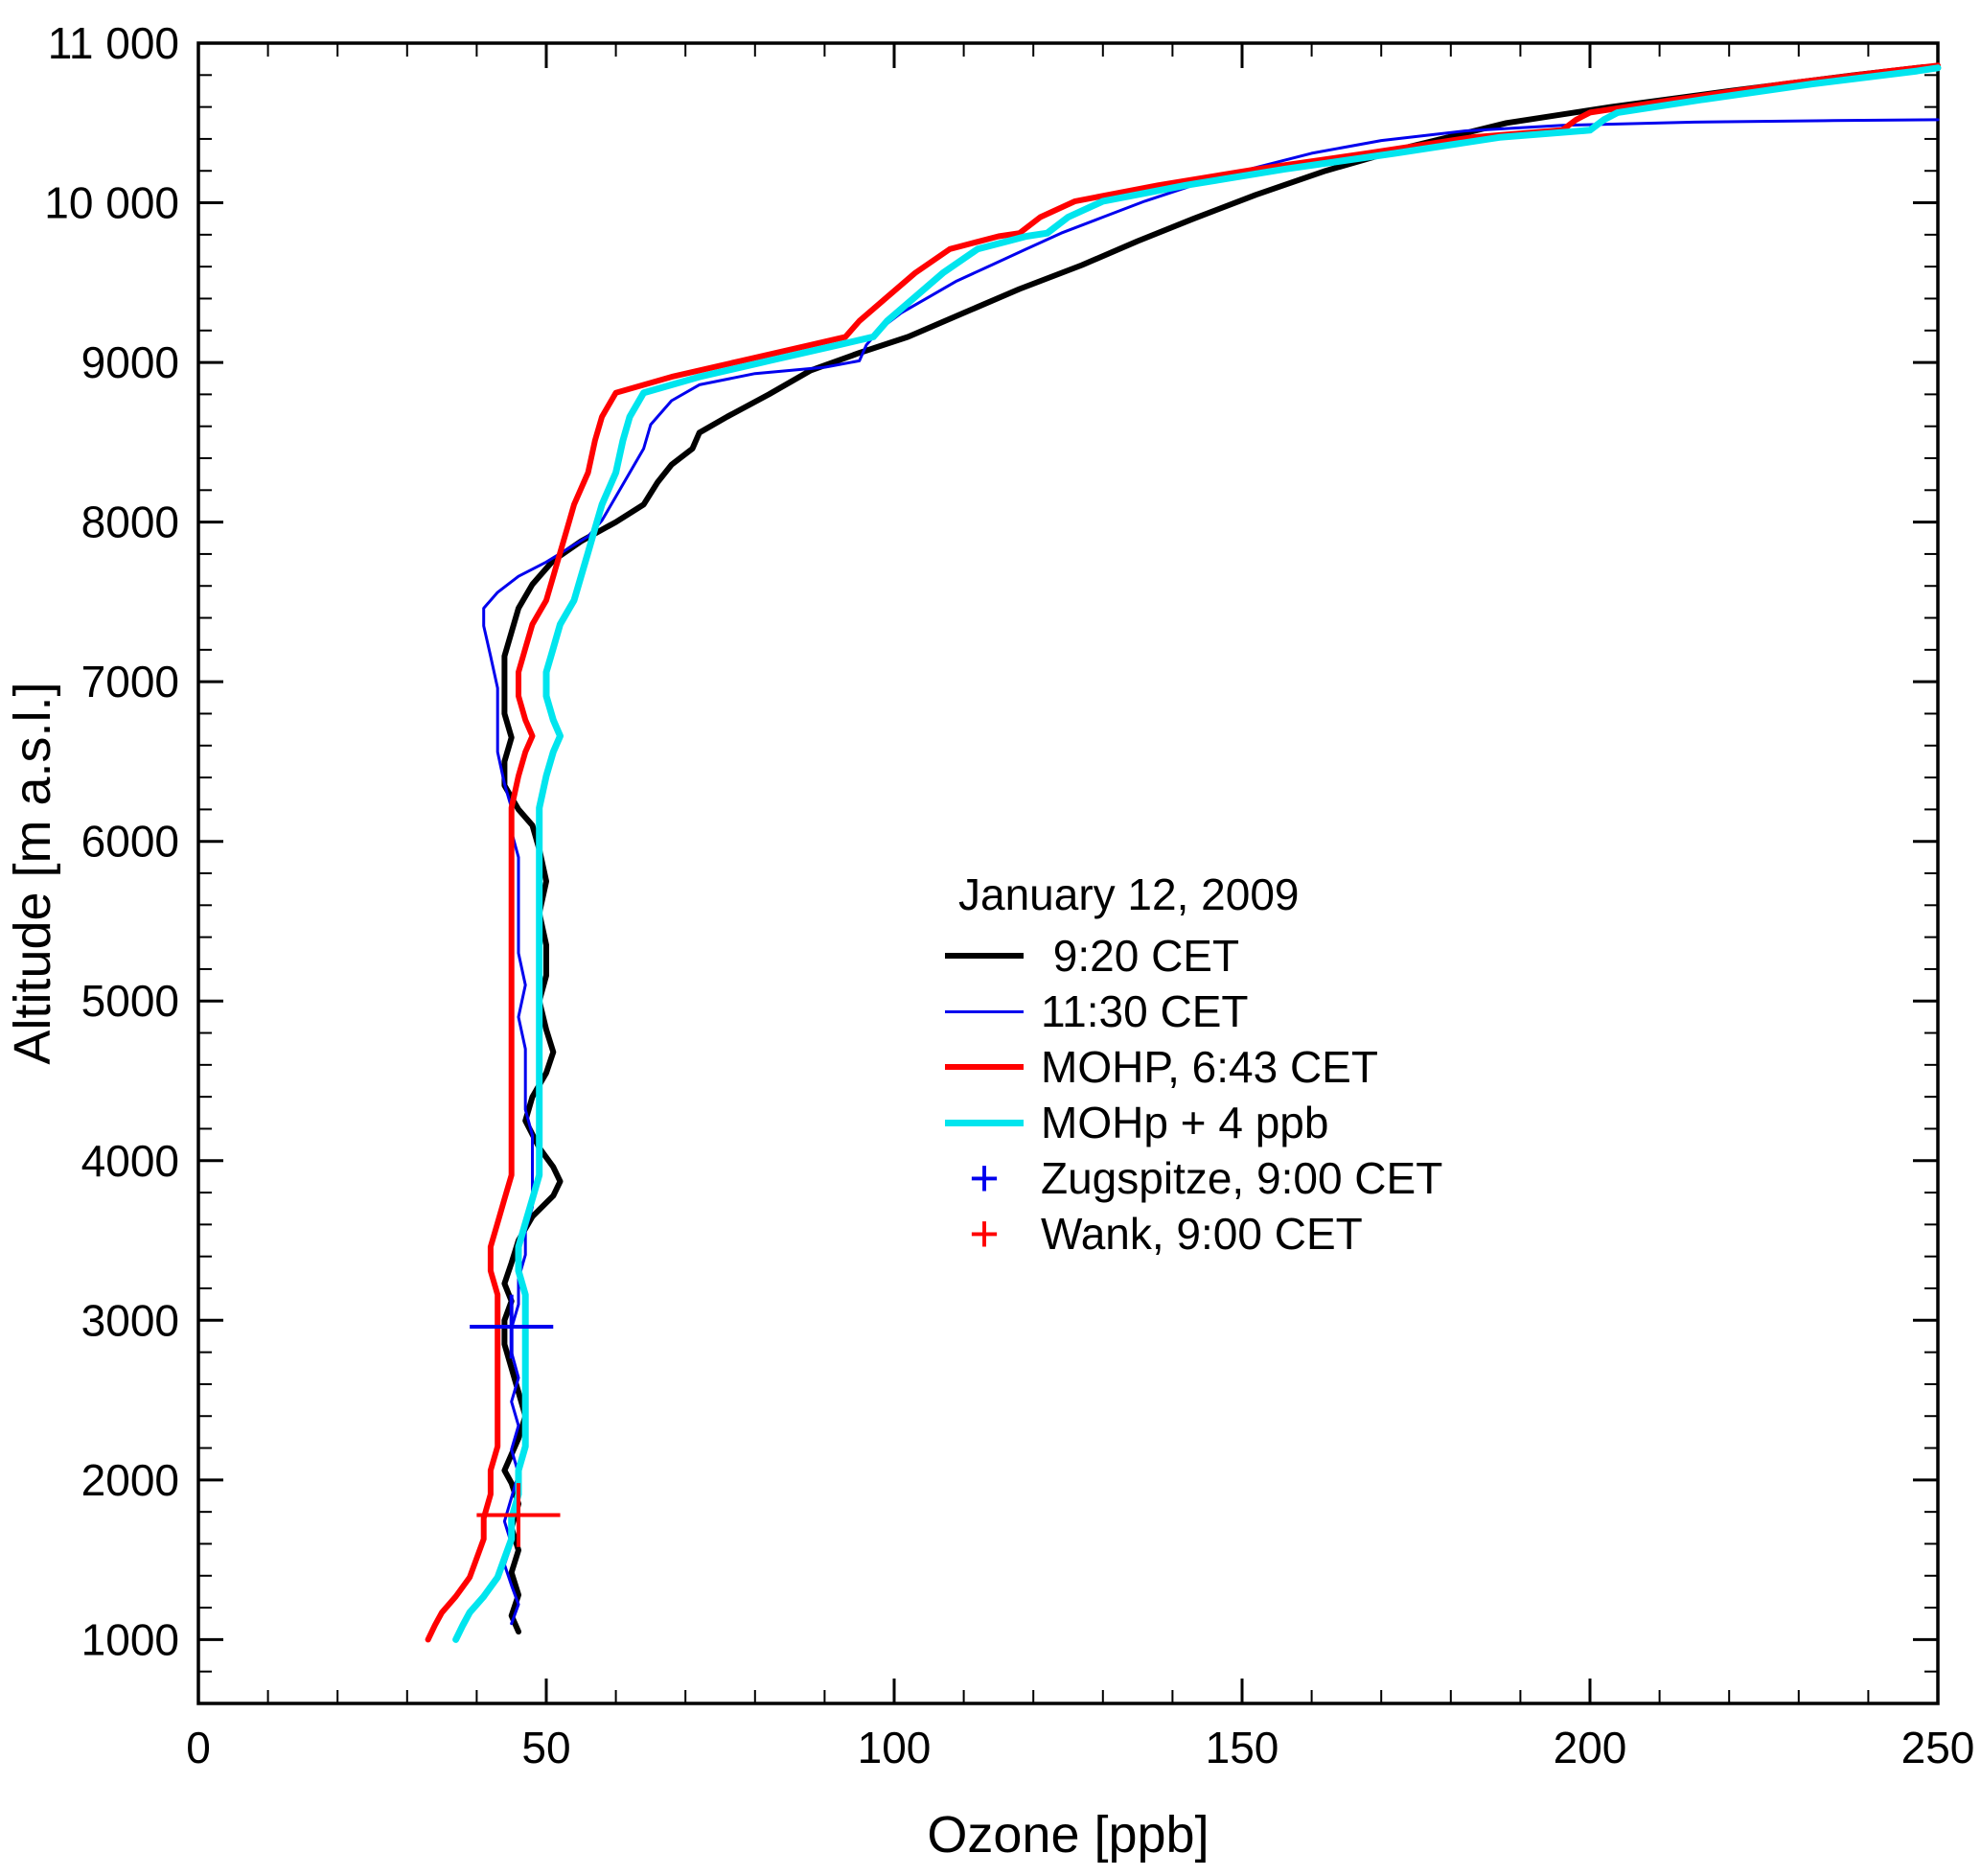  What do you see at coordinates (130, 1639) in the screenshot?
I see `y-tick-label: 1000` at bounding box center [130, 1639].